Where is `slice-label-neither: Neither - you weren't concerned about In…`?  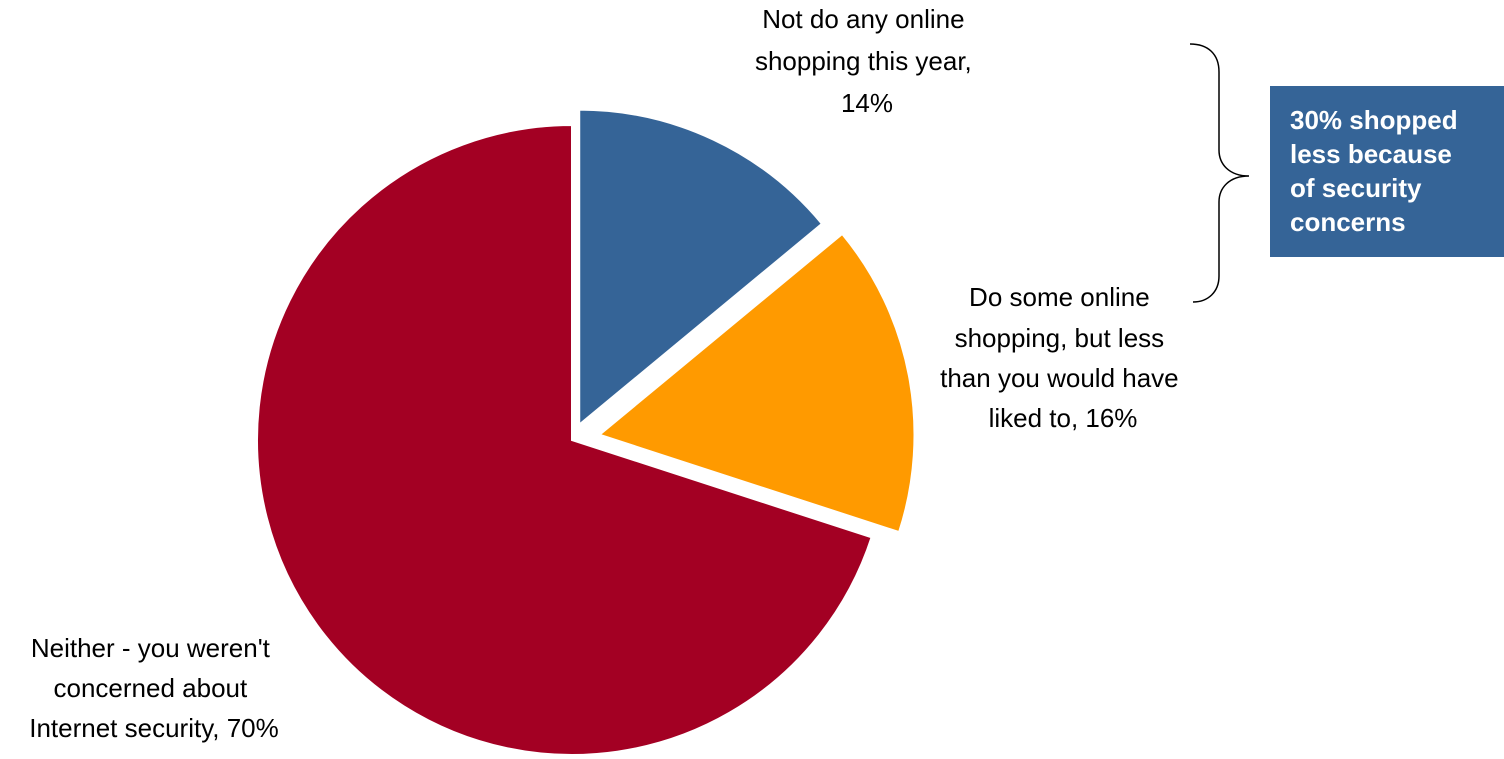
slice-label-neither: Neither - you weren't concerned about In… is located at coordinates (154, 688).